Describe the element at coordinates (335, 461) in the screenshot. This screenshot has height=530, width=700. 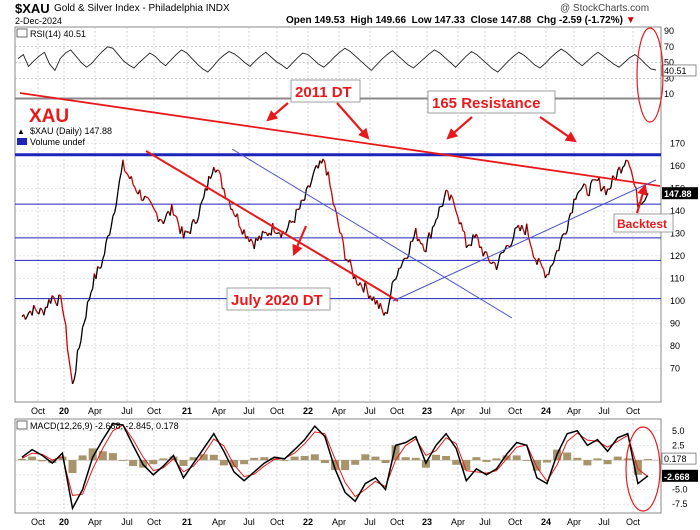
I see `macd-signal-line` at that location.